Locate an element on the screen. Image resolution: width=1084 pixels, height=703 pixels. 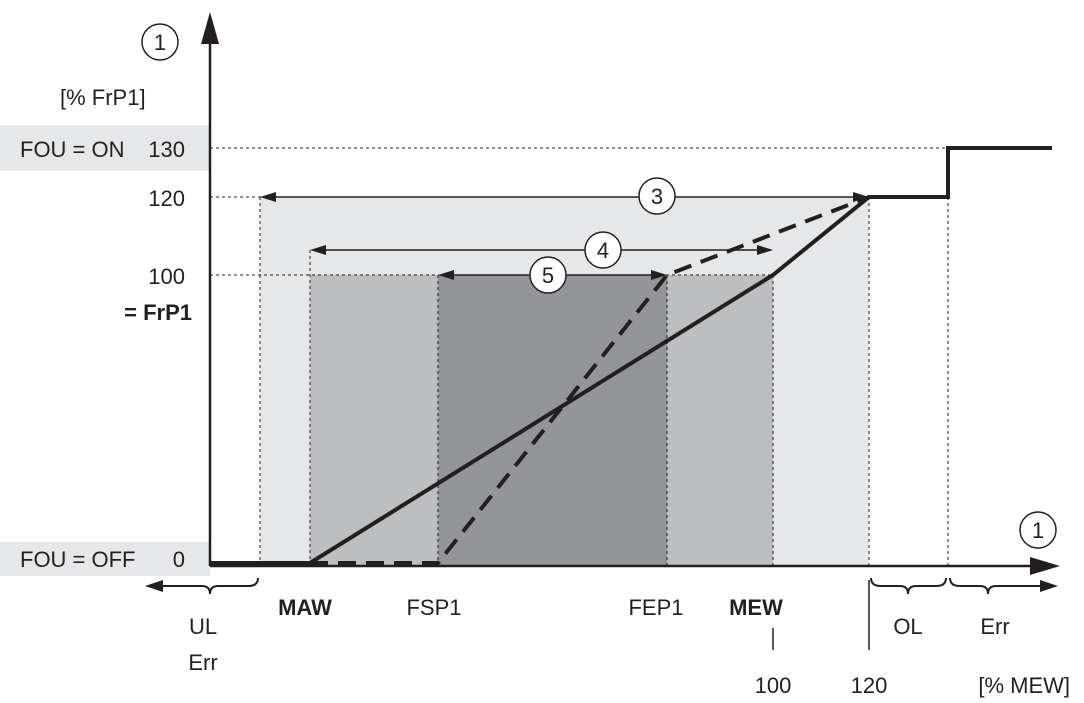
err-label: Err is located at coordinates (994, 626).